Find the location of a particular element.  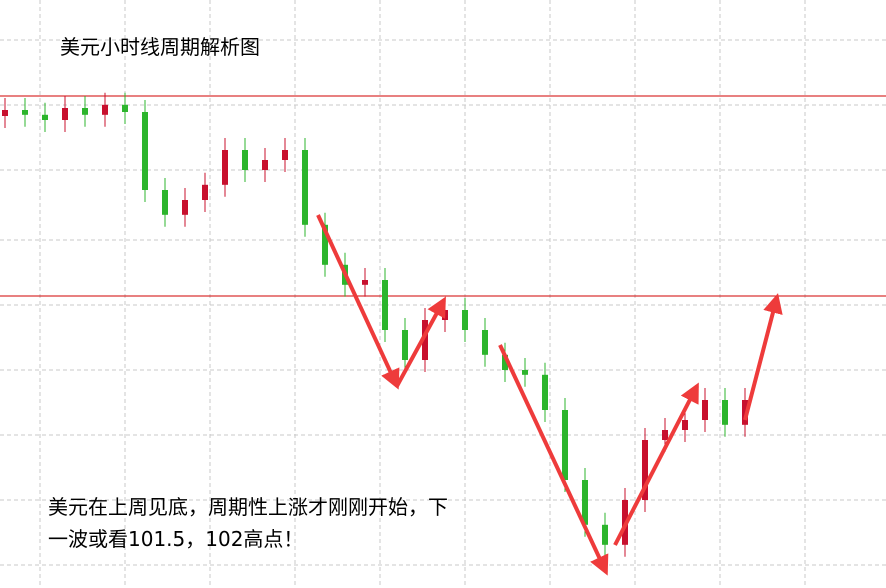

annotation: 一波或看101.5，102高点！ is located at coordinates (175, 539).